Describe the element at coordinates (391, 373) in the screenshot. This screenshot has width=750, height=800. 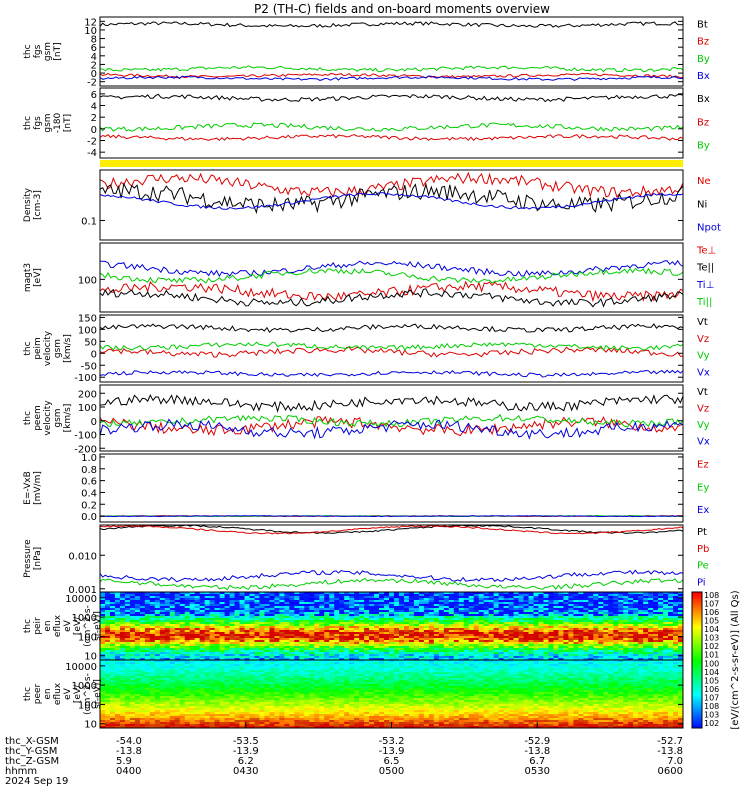
I see `series-line-Vx` at that location.